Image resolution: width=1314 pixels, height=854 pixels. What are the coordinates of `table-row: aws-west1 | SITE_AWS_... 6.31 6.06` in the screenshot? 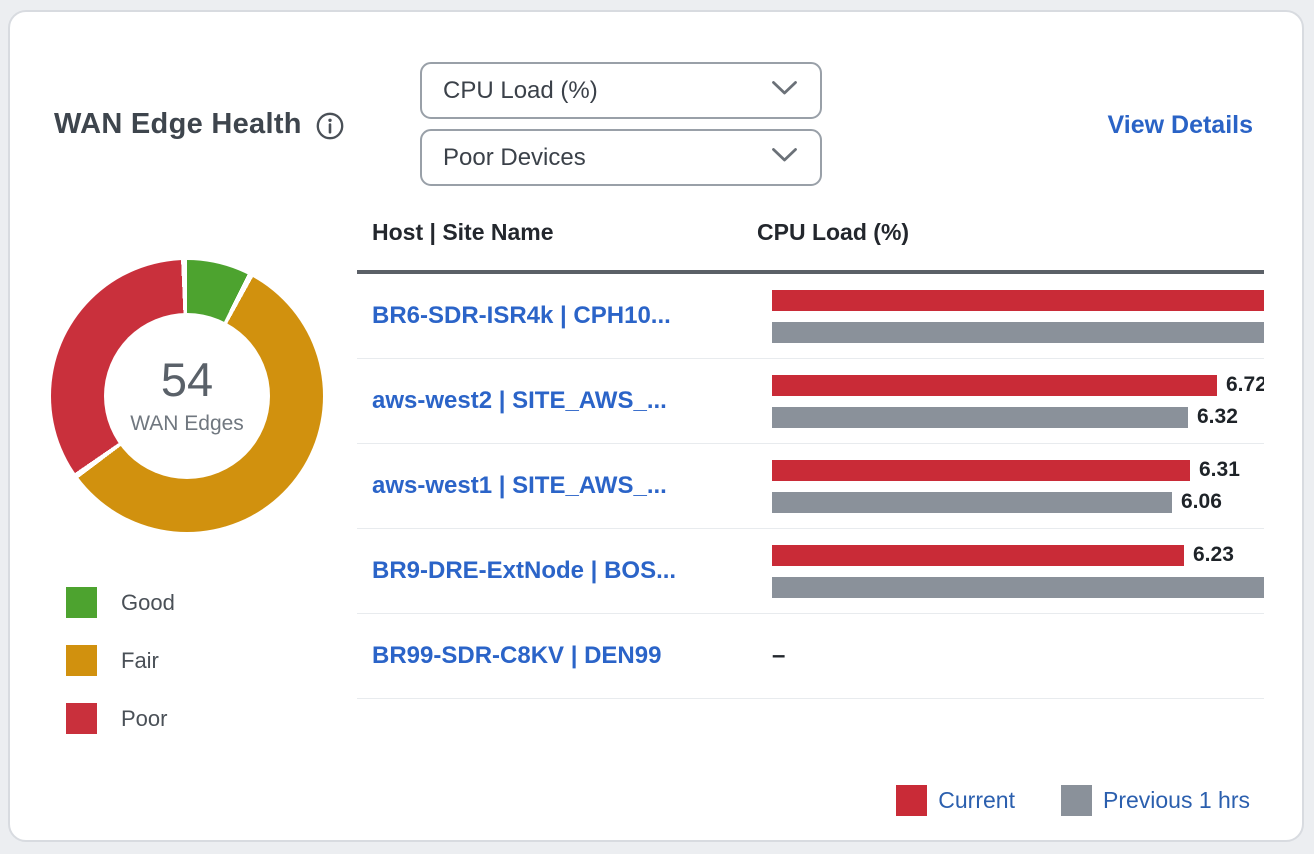 It's located at (810, 486).